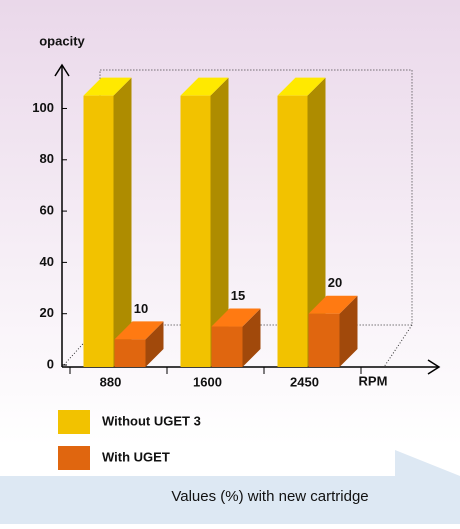  I want to click on data-label: 10, so click(141, 308).